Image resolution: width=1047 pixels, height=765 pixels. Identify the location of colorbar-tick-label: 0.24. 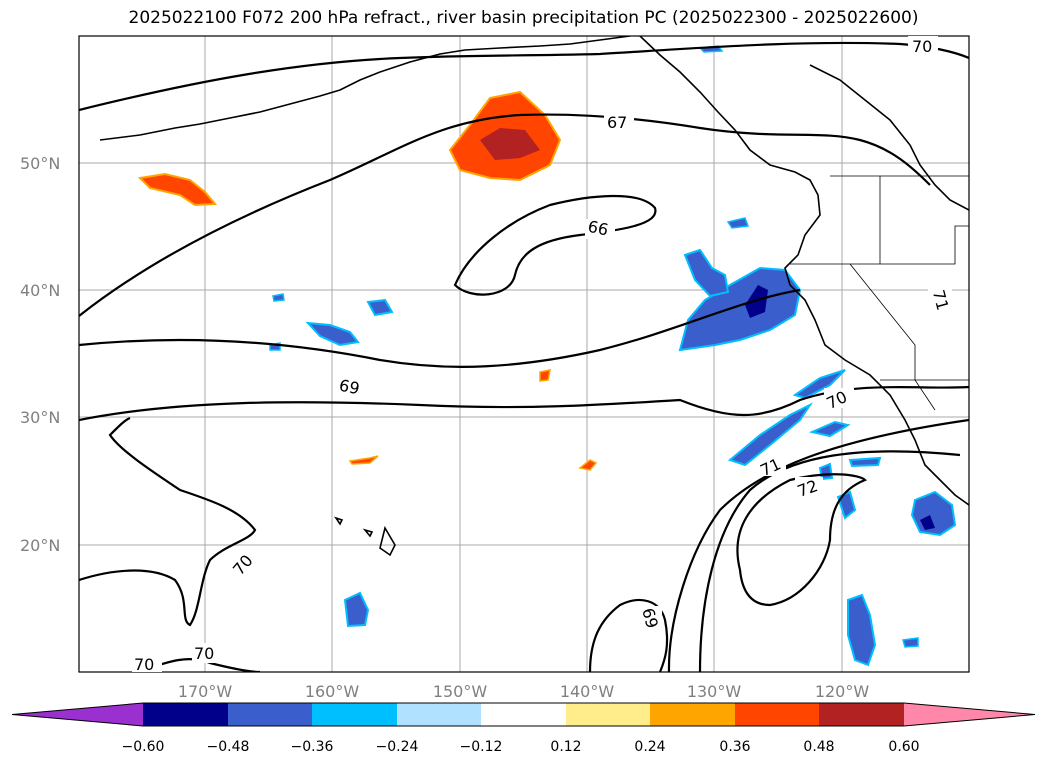
(649, 747).